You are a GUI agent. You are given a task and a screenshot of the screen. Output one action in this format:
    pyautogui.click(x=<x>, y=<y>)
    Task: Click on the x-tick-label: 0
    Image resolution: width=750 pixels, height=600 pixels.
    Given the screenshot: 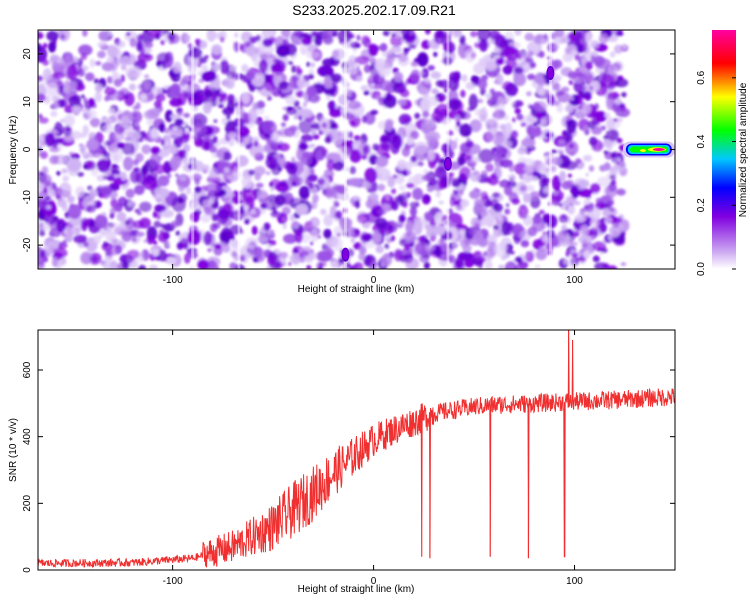 What is the action you would take?
    pyautogui.click(x=374, y=280)
    